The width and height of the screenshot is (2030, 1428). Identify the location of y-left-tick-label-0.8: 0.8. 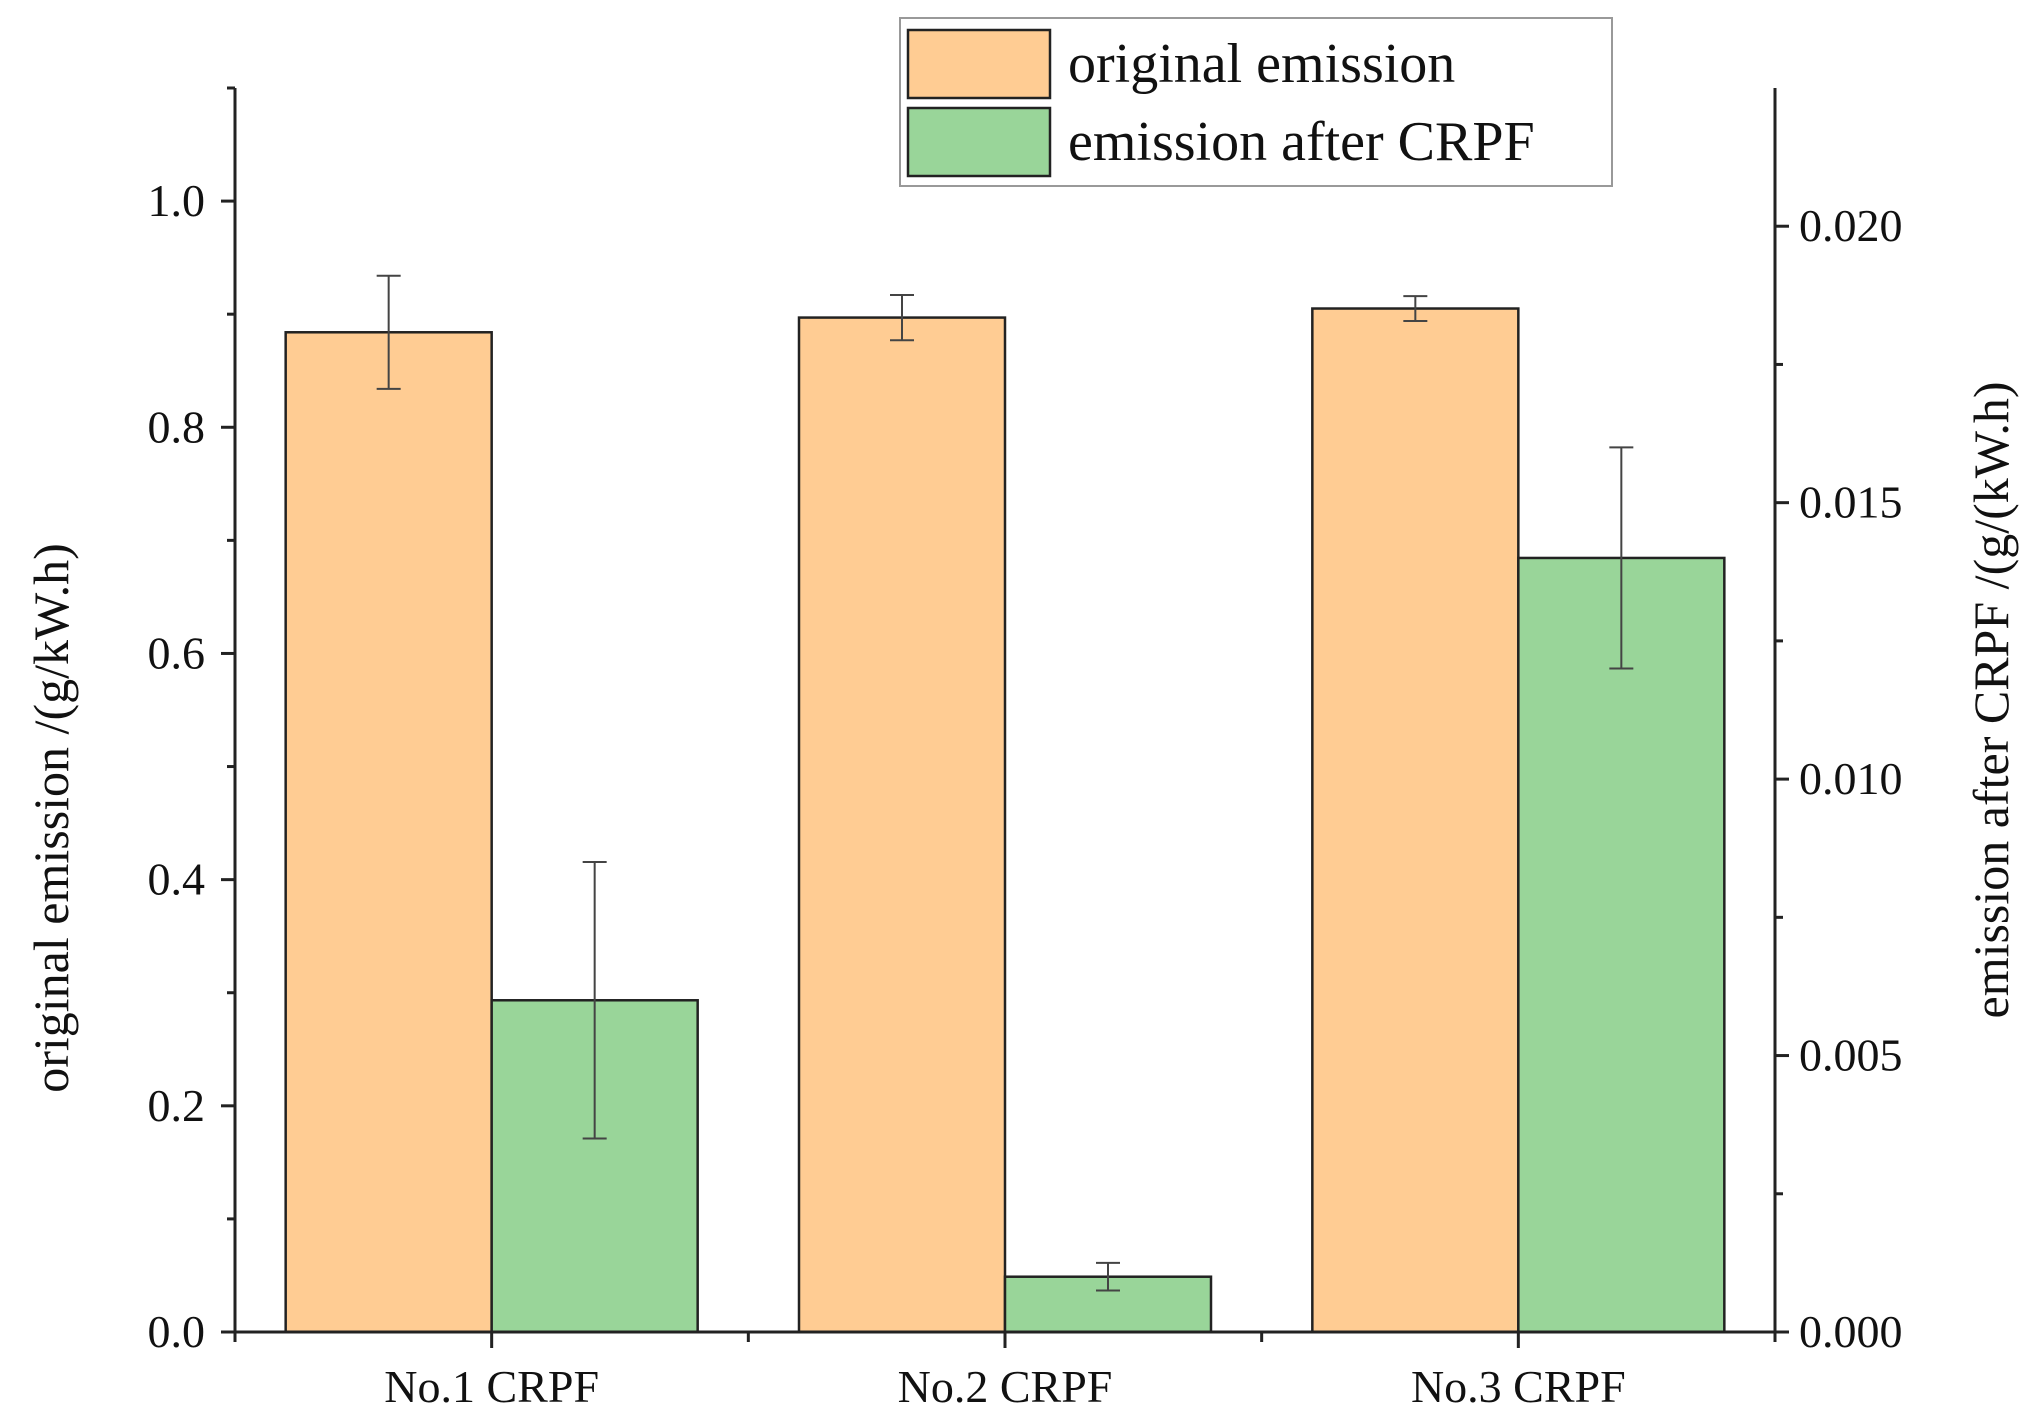
(177, 426).